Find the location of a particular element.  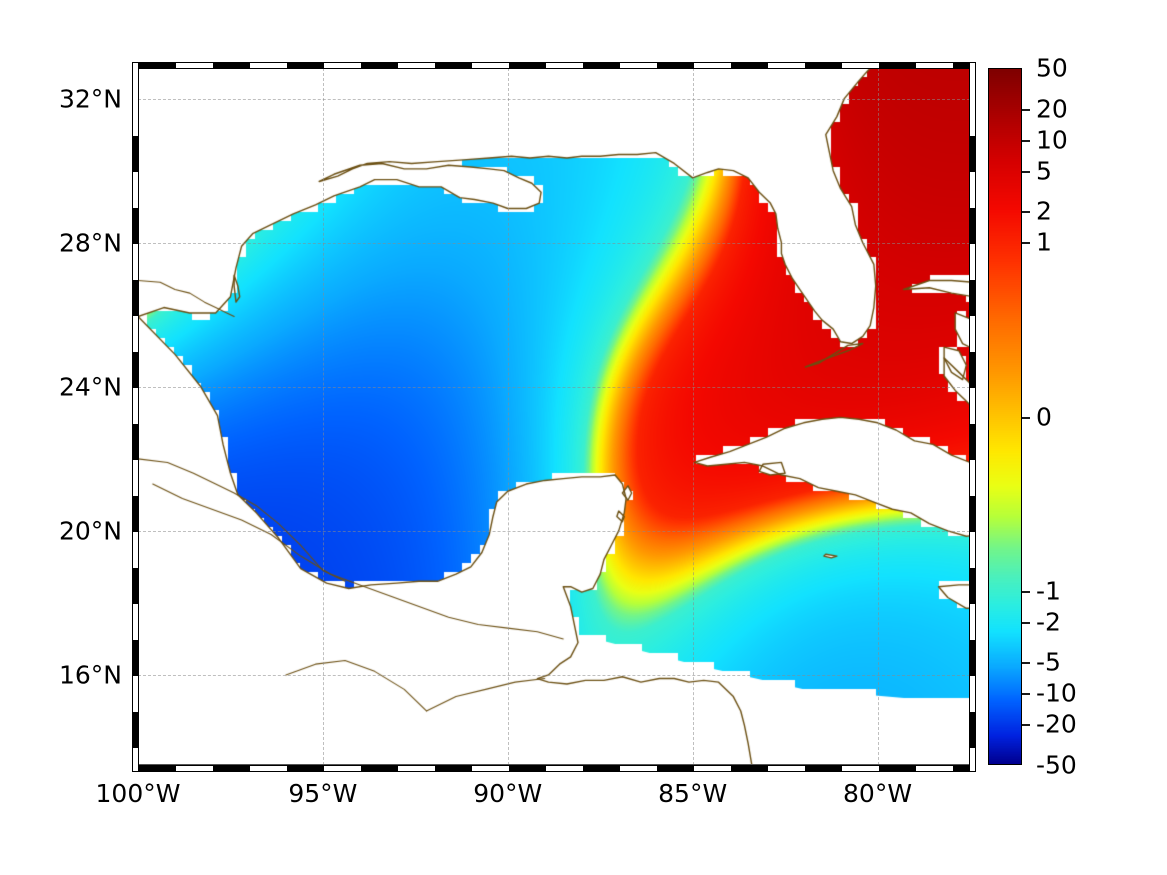

map-frame-band-top is located at coordinates (554, 65).